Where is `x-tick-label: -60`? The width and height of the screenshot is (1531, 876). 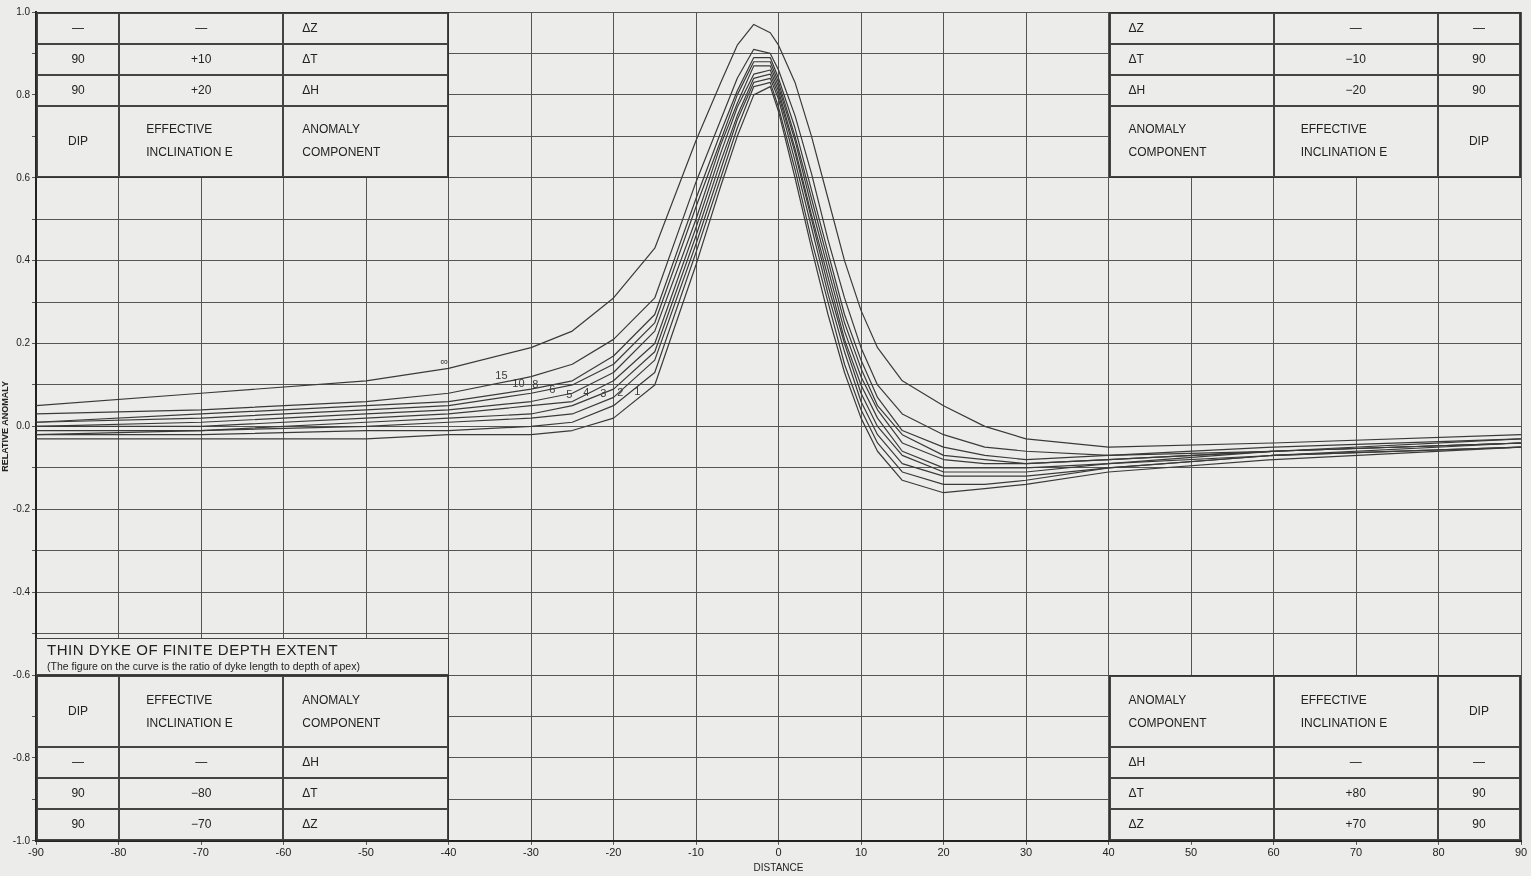 x-tick-label: -60 is located at coordinates (283, 852).